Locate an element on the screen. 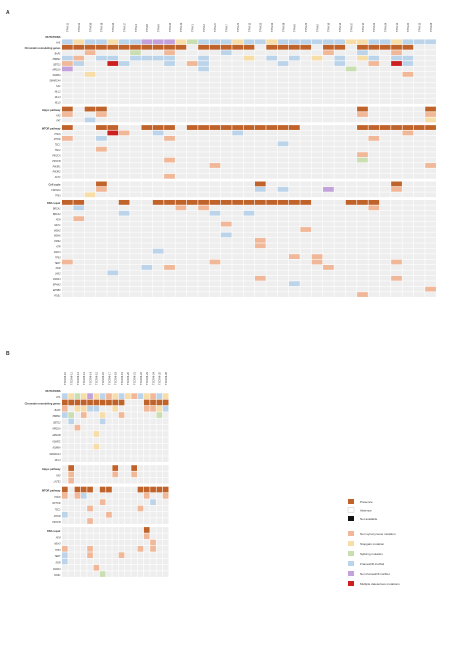 The image size is (474, 658). column-label: TPM-10 is located at coordinates (363, 27).